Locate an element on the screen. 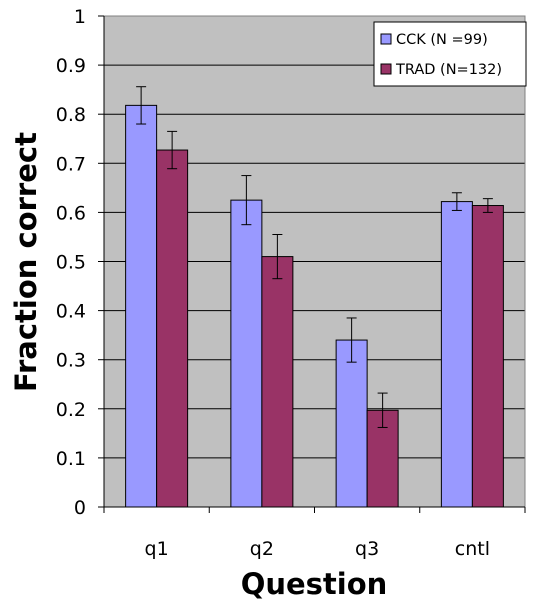 This screenshot has height=603, width=535. legend-box is located at coordinates (450, 54).